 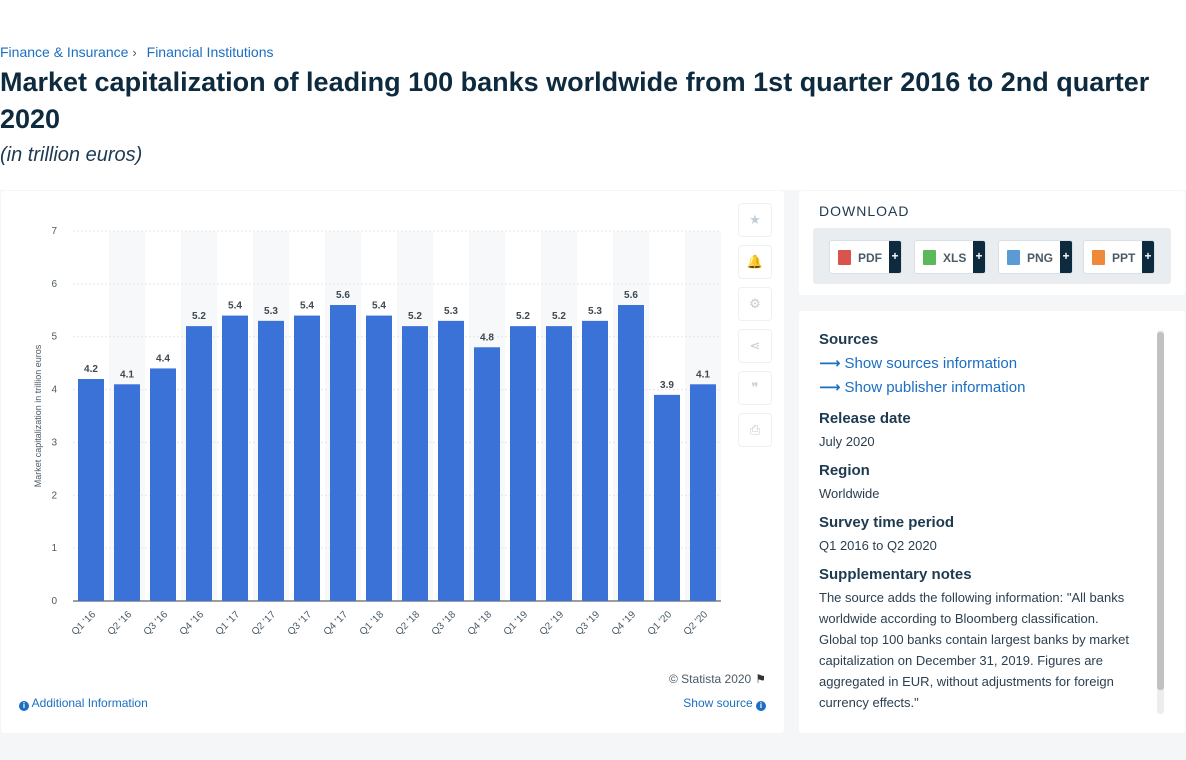 I want to click on print-icon: ⎙, so click(x=755, y=430).